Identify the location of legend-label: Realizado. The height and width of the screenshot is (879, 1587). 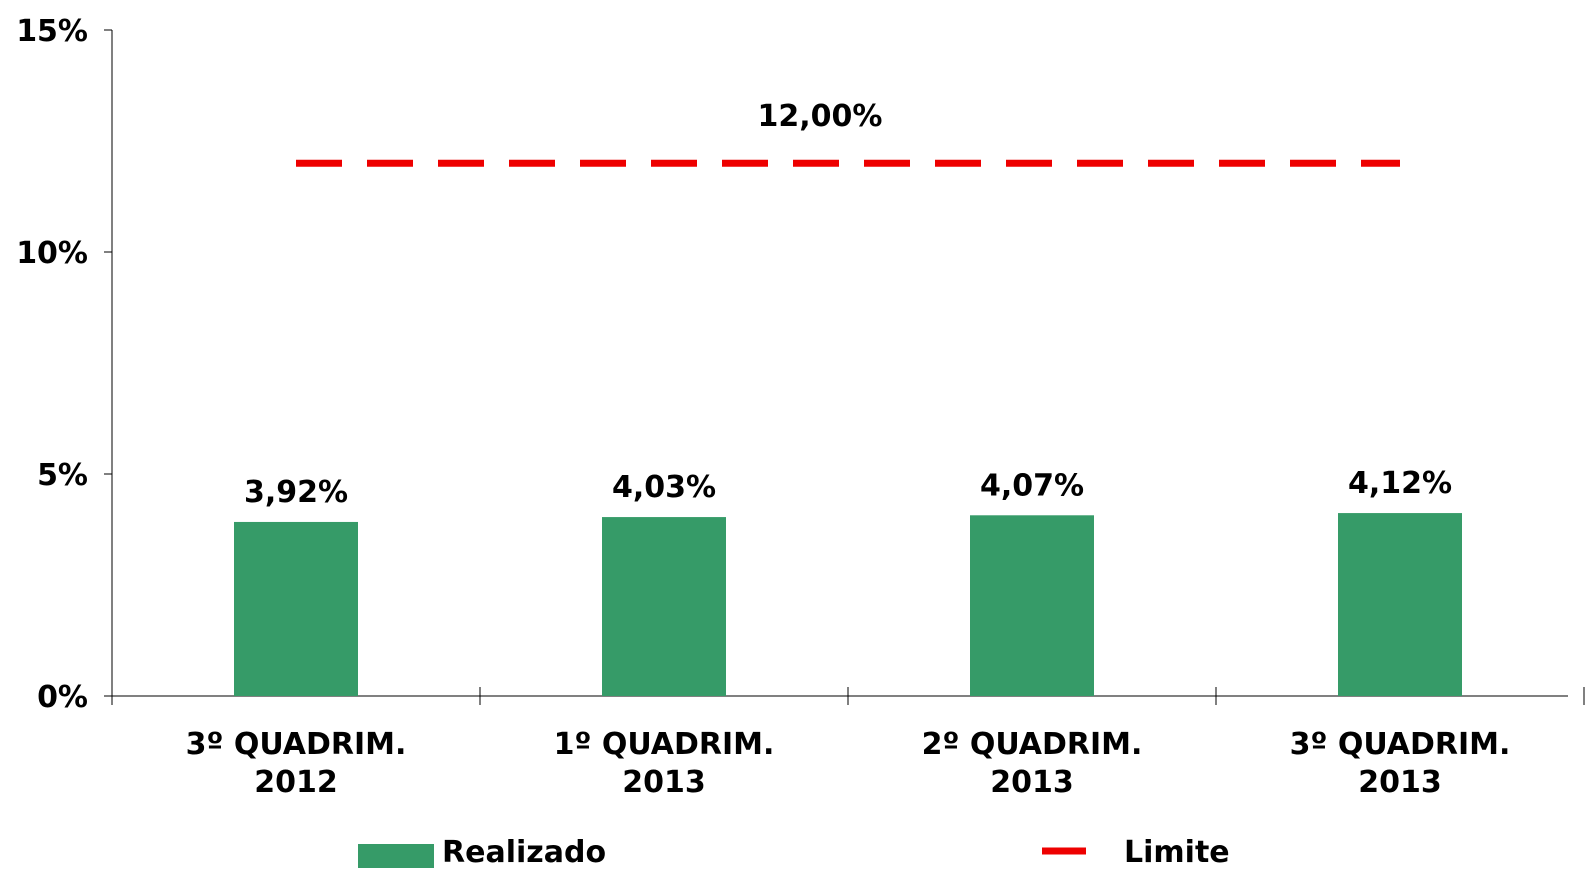
(524, 852).